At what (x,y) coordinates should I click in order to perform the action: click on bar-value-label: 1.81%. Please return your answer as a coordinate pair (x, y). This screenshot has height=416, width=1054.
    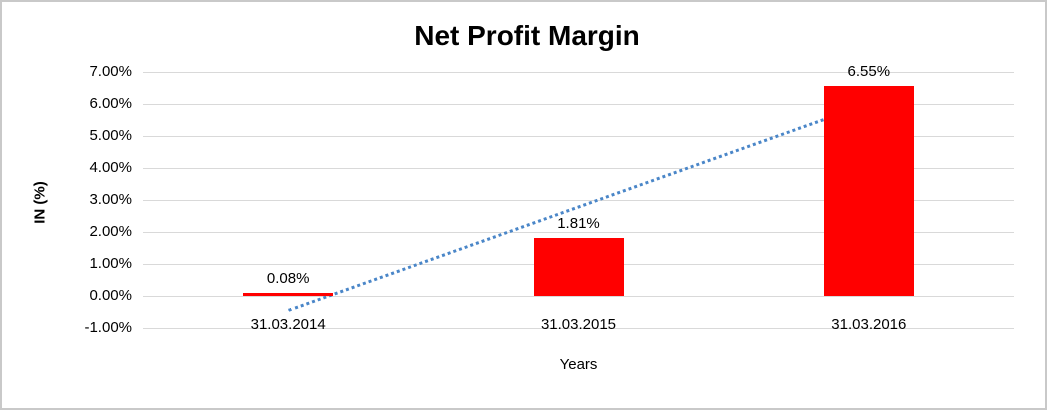
    Looking at the image, I should click on (578, 224).